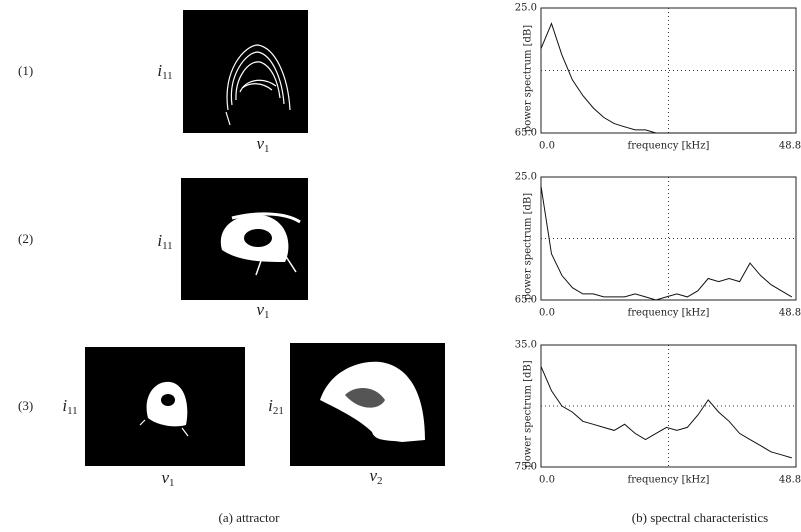 The height and width of the screenshot is (532, 801). What do you see at coordinates (278, 411) in the screenshot?
I see `subscript: 21` at bounding box center [278, 411].